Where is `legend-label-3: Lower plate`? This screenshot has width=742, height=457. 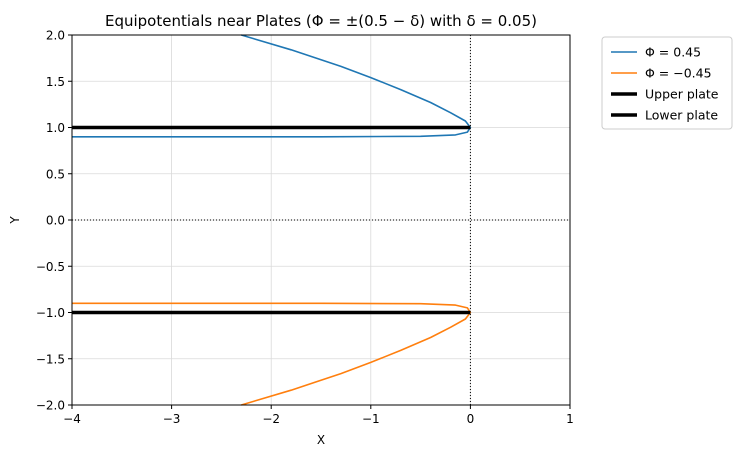 legend-label-3: Lower plate is located at coordinates (681, 115).